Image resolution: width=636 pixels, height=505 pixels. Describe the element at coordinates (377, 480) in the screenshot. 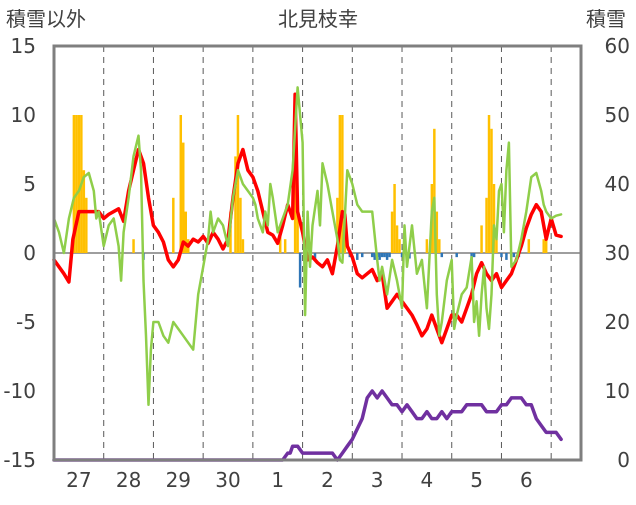

I see `x-tick-label: 3` at that location.